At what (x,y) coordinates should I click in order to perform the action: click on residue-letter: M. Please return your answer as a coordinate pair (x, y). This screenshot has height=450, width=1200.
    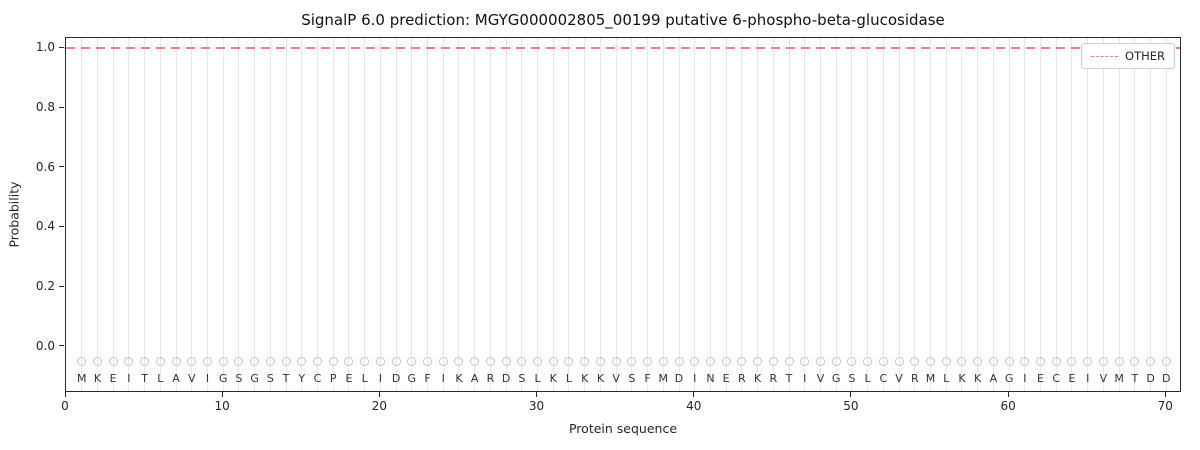
    Looking at the image, I should click on (1119, 378).